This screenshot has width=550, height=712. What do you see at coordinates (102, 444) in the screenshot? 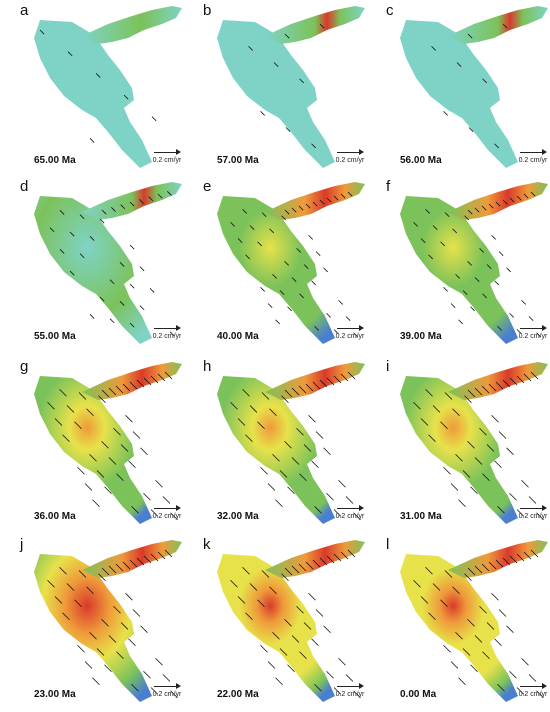
I see `map-panel-g: g 36.00 Ma 0.2 cm/yr` at bounding box center [102, 444].